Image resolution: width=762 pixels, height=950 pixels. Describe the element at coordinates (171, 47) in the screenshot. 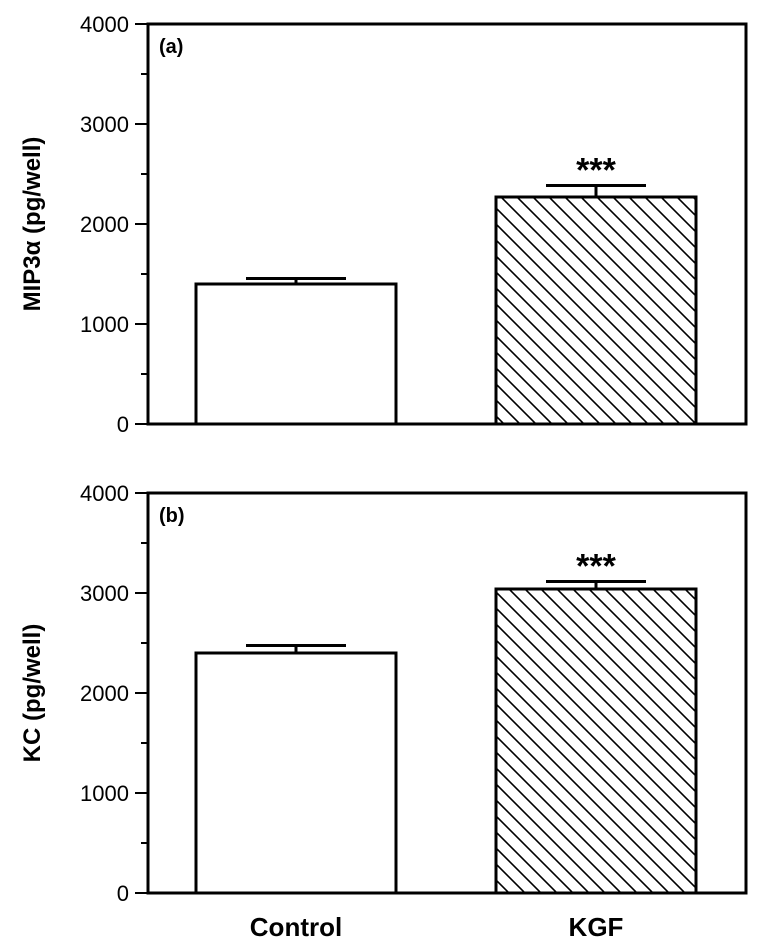

I see `panel-label-a: (a)` at that location.